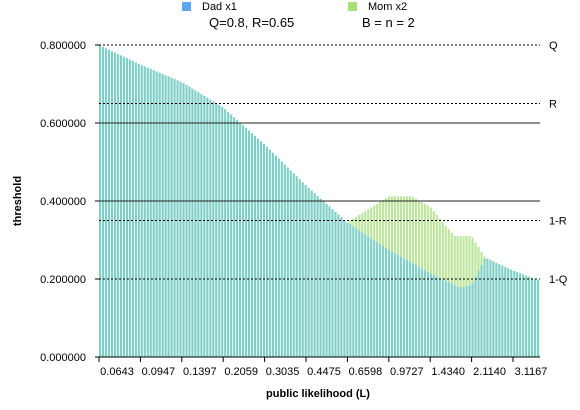 The width and height of the screenshot is (580, 410). I want to click on legend-label-dad: Dad x1, so click(219, 7).